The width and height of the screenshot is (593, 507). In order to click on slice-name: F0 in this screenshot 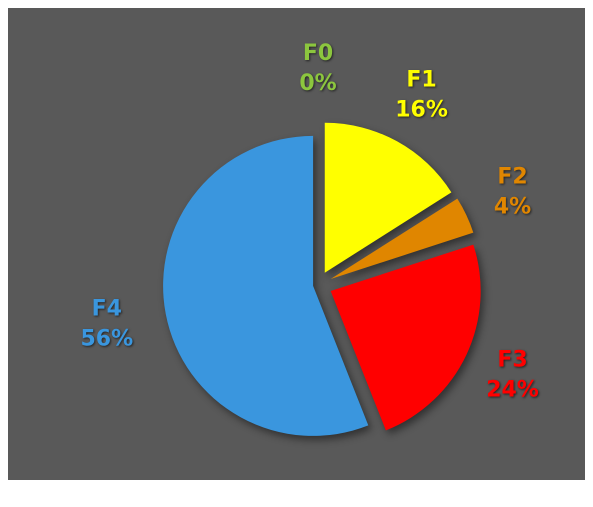, I will do `click(318, 53)`.